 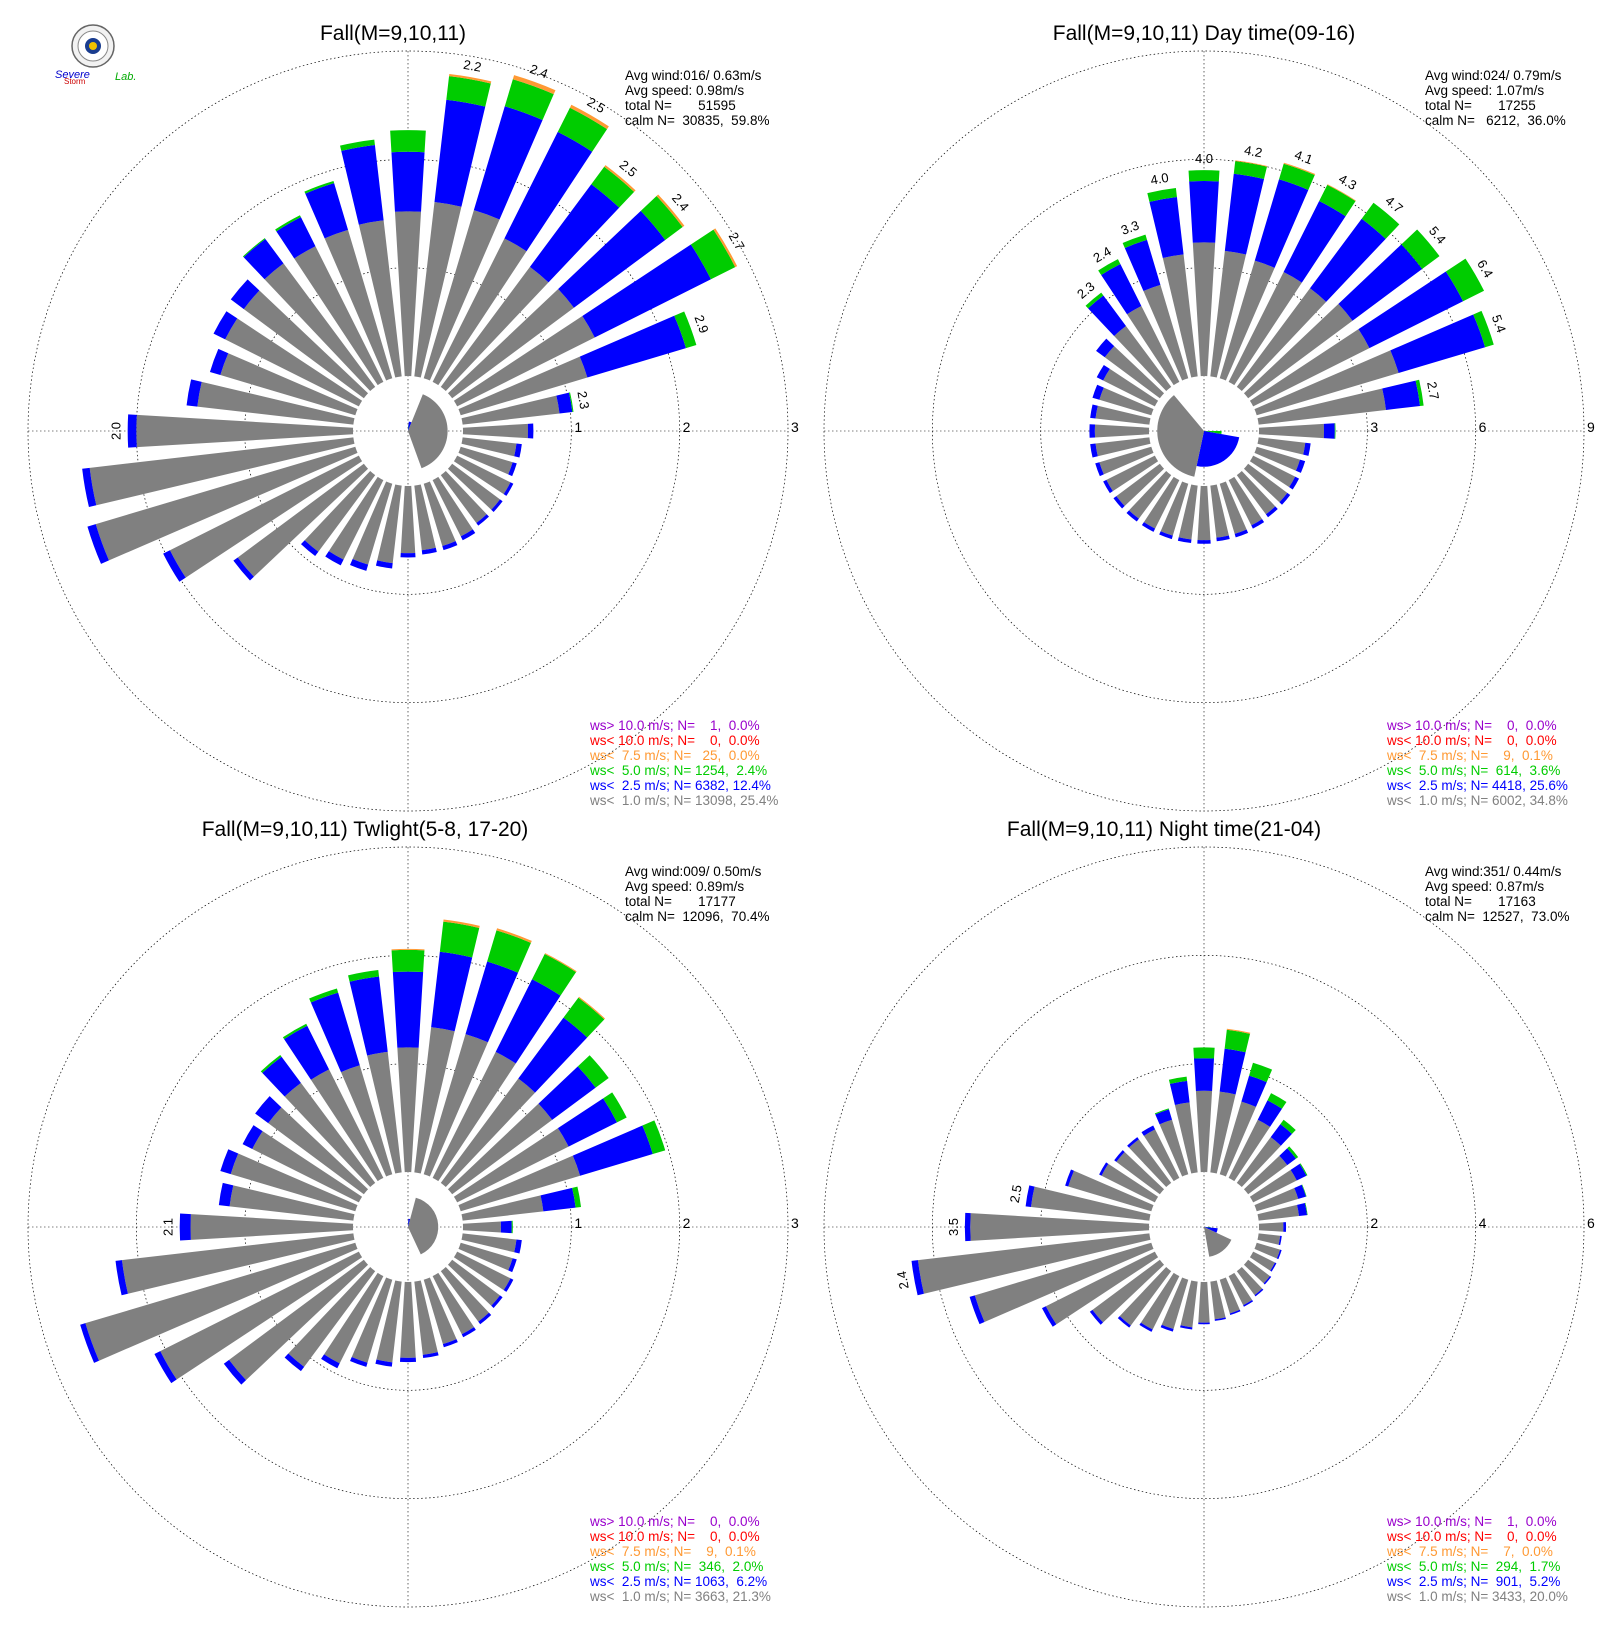 What do you see at coordinates (512, 1265) in the screenshot?
I see `sector-bar-110-seg1` at bounding box center [512, 1265].